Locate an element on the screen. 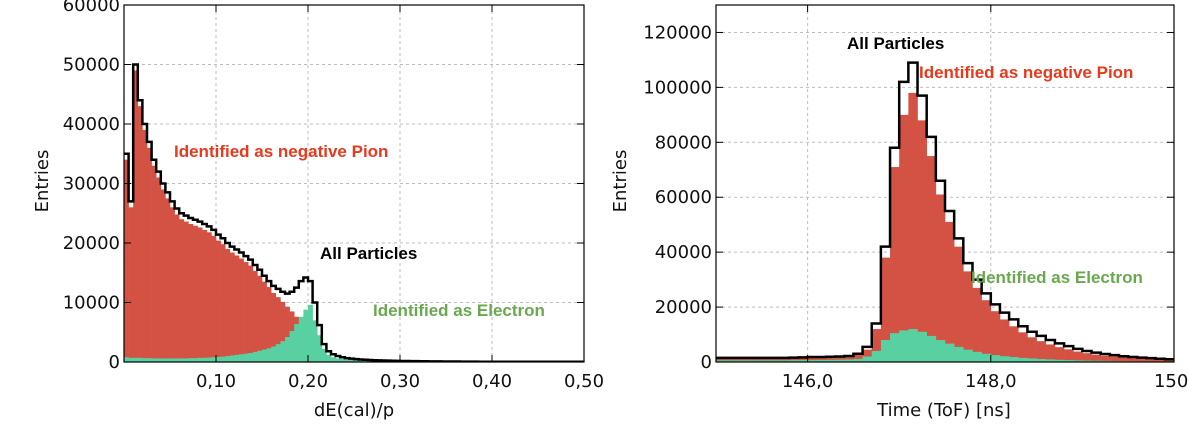 The width and height of the screenshot is (1188, 435). left-x-tick-label: 0,10 is located at coordinates (216, 381).